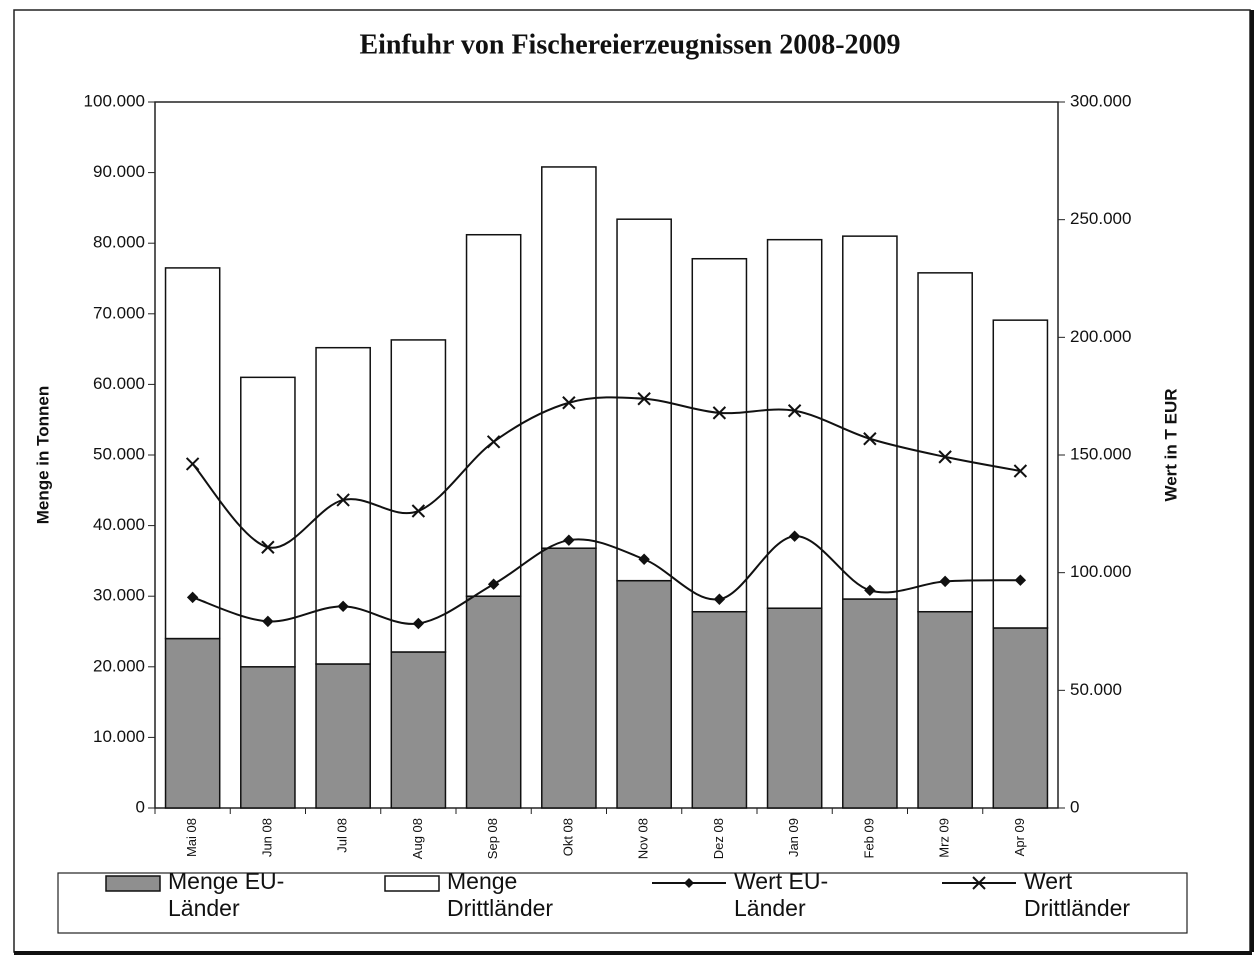 This screenshot has width=1259, height=960. Describe the element at coordinates (643, 838) in the screenshot. I see `x-tick-label: Nov 08` at that location.